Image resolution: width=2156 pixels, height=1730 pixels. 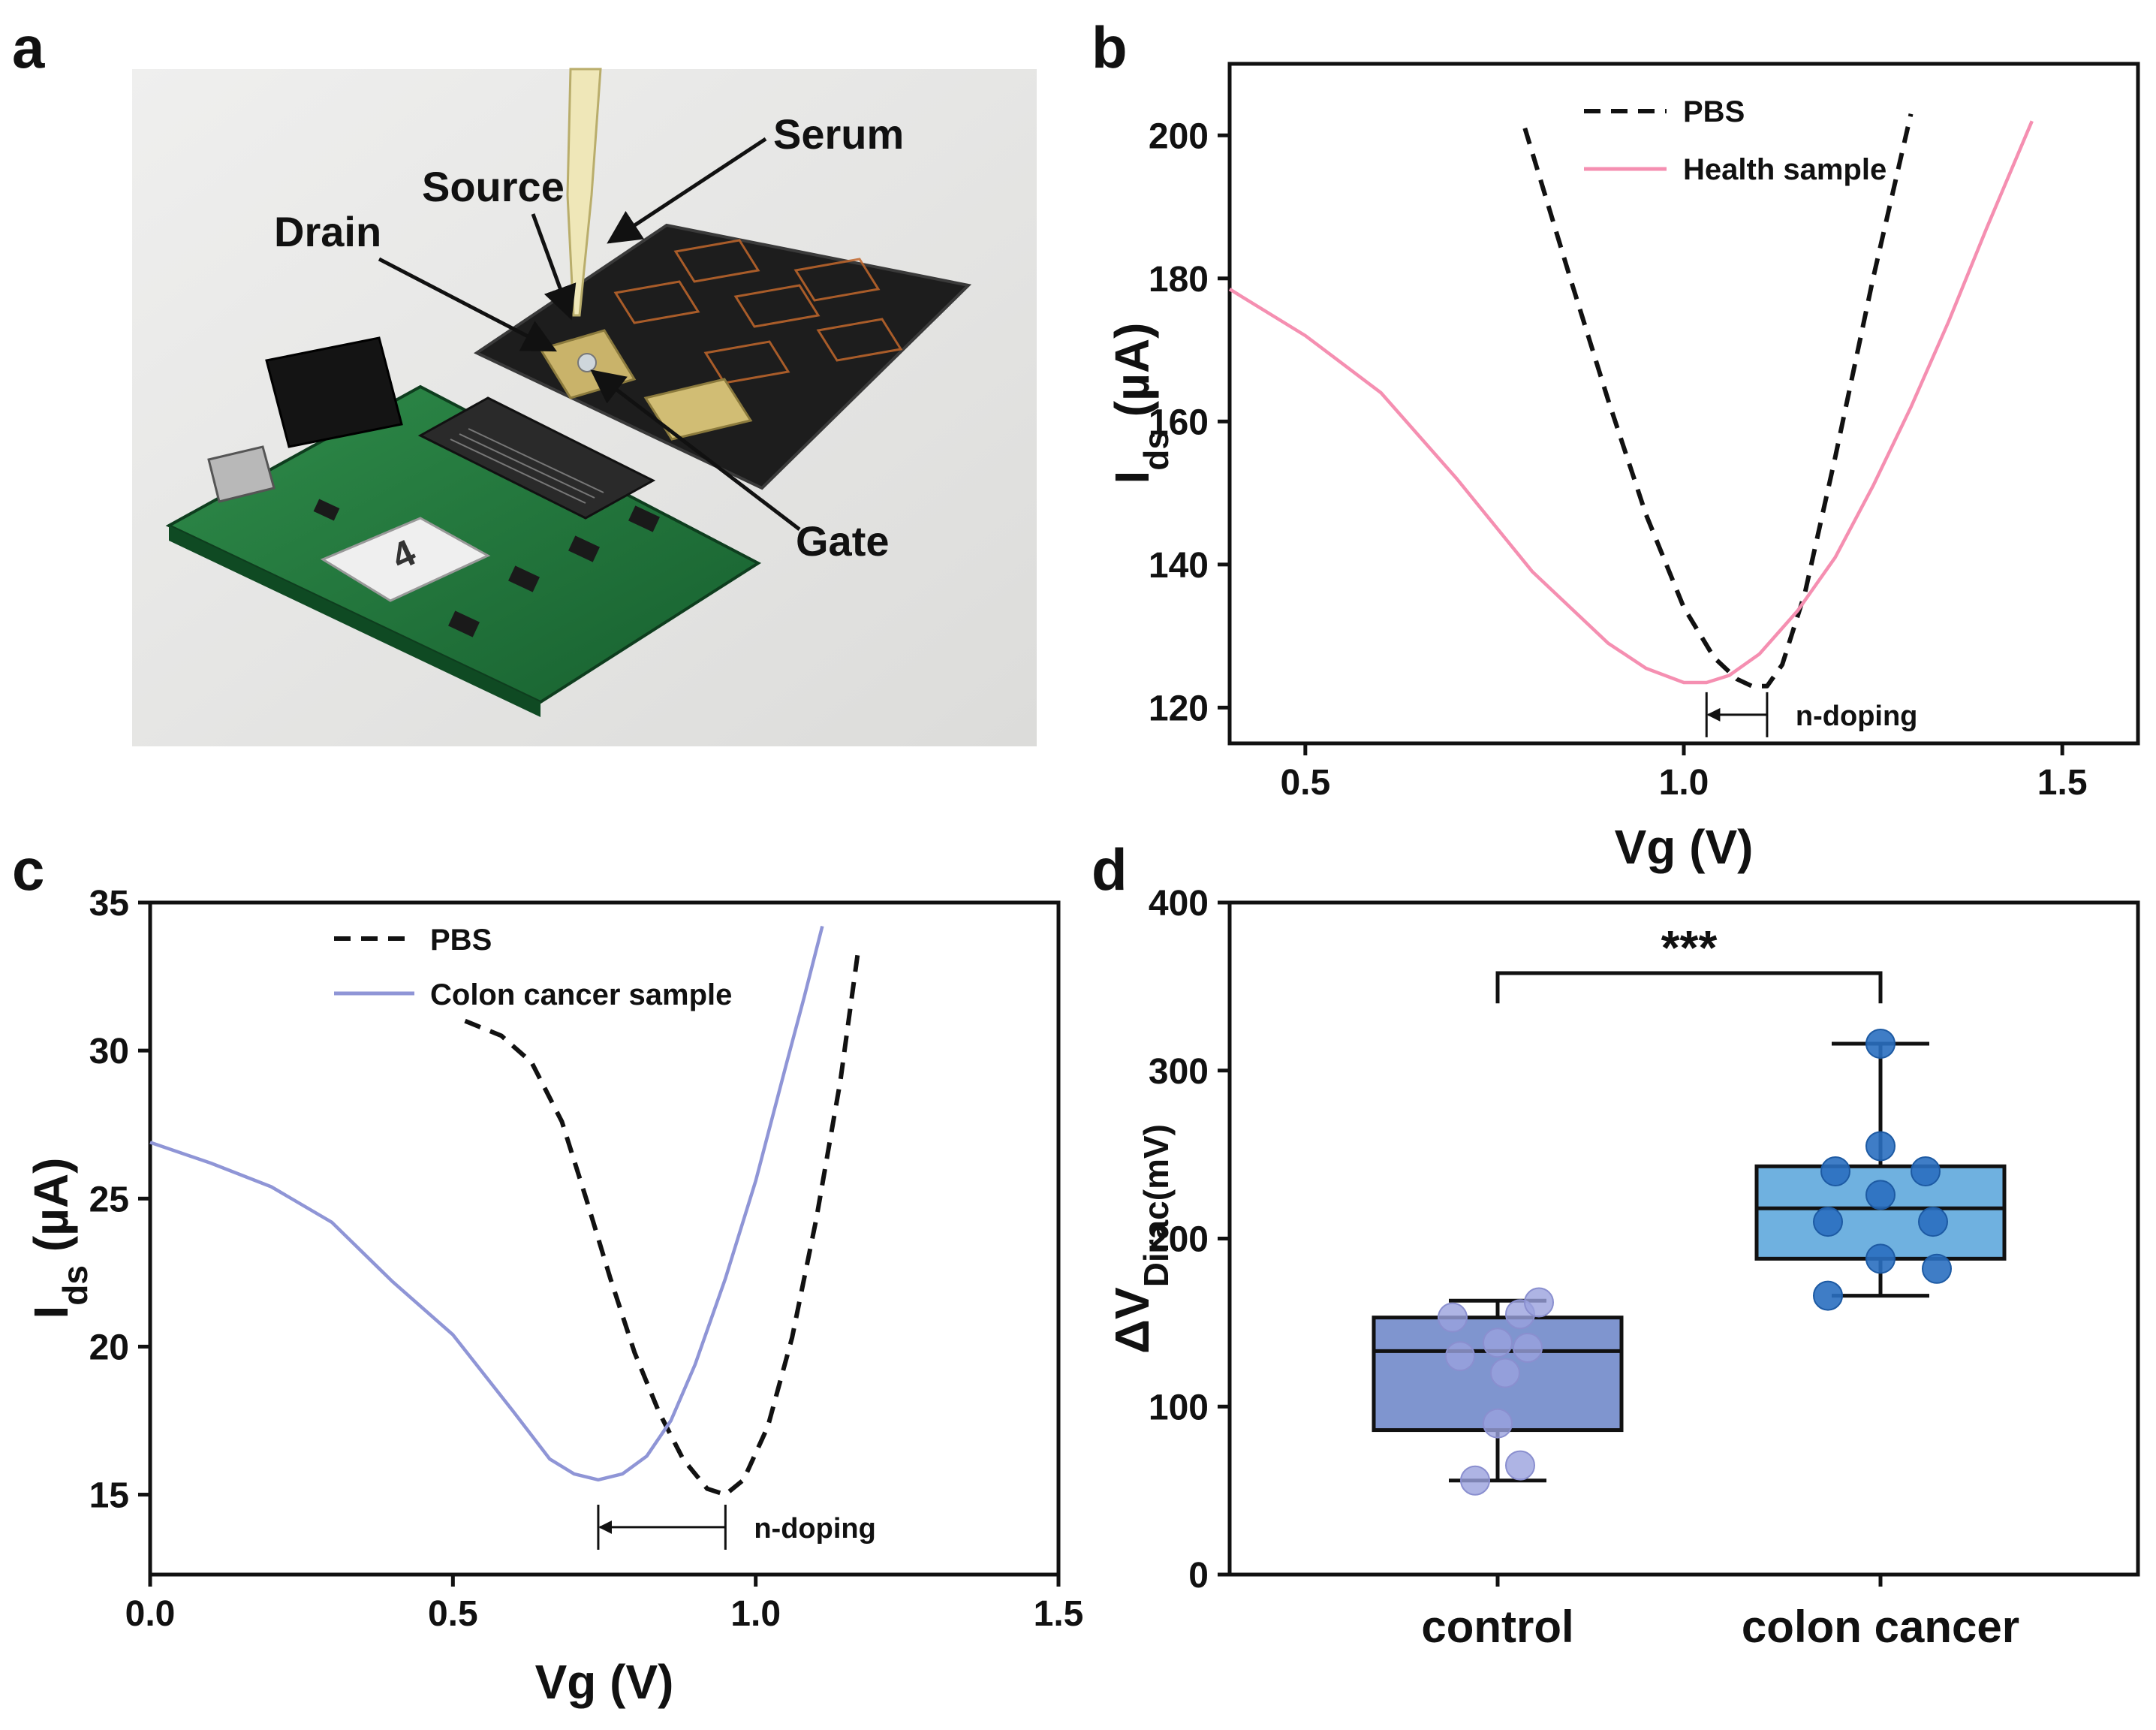 I want to click on relay, so click(x=334, y=392).